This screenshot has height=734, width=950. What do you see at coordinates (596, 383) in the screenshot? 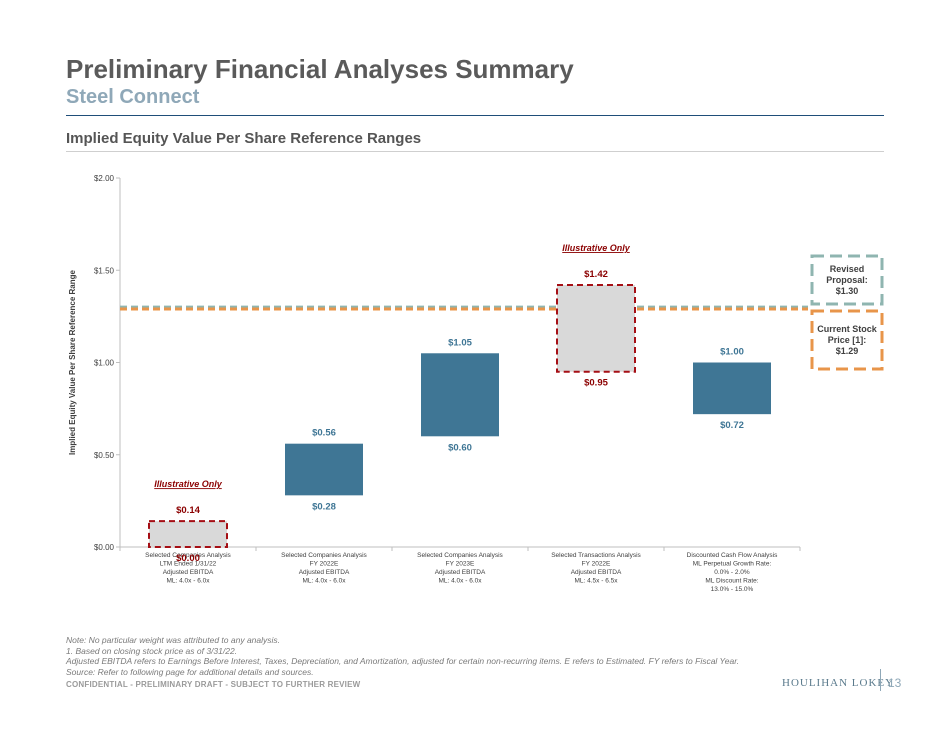
I see `bar-low-label: $0.95` at bounding box center [596, 383].